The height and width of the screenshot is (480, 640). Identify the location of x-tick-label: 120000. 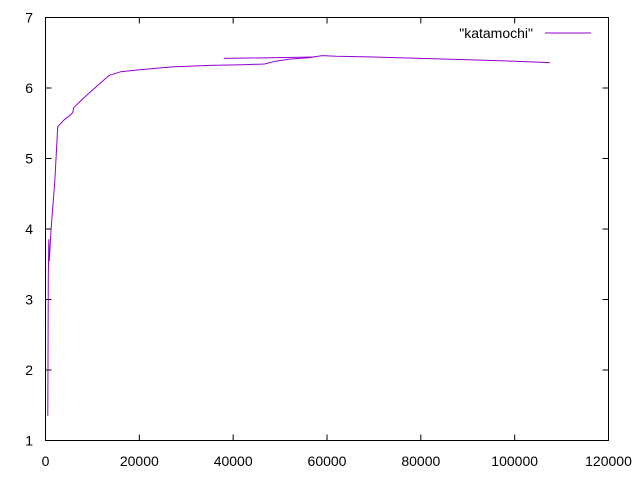
(608, 461).